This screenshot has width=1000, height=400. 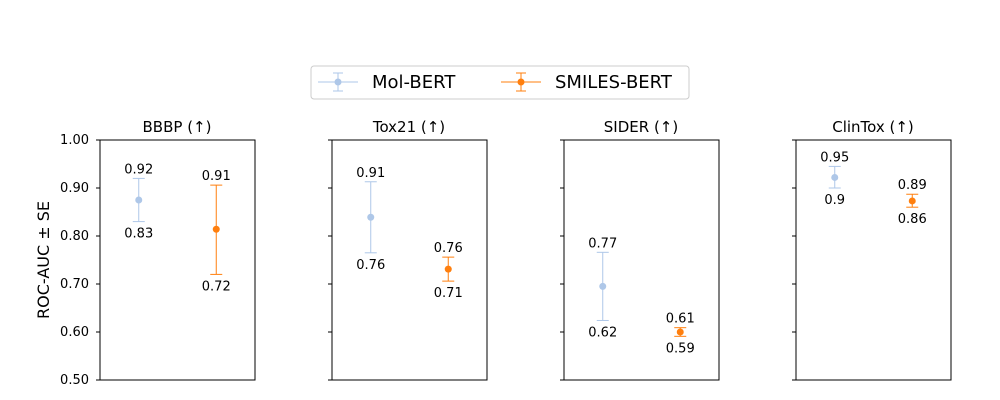 I want to click on lower-value-label: 0.72, so click(x=216, y=286).